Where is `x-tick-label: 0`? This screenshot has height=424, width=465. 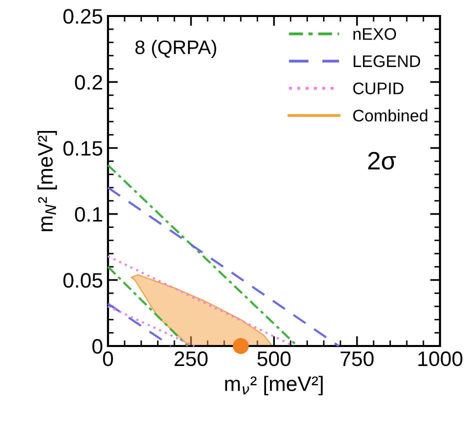 x-tick-label: 0 is located at coordinates (108, 358).